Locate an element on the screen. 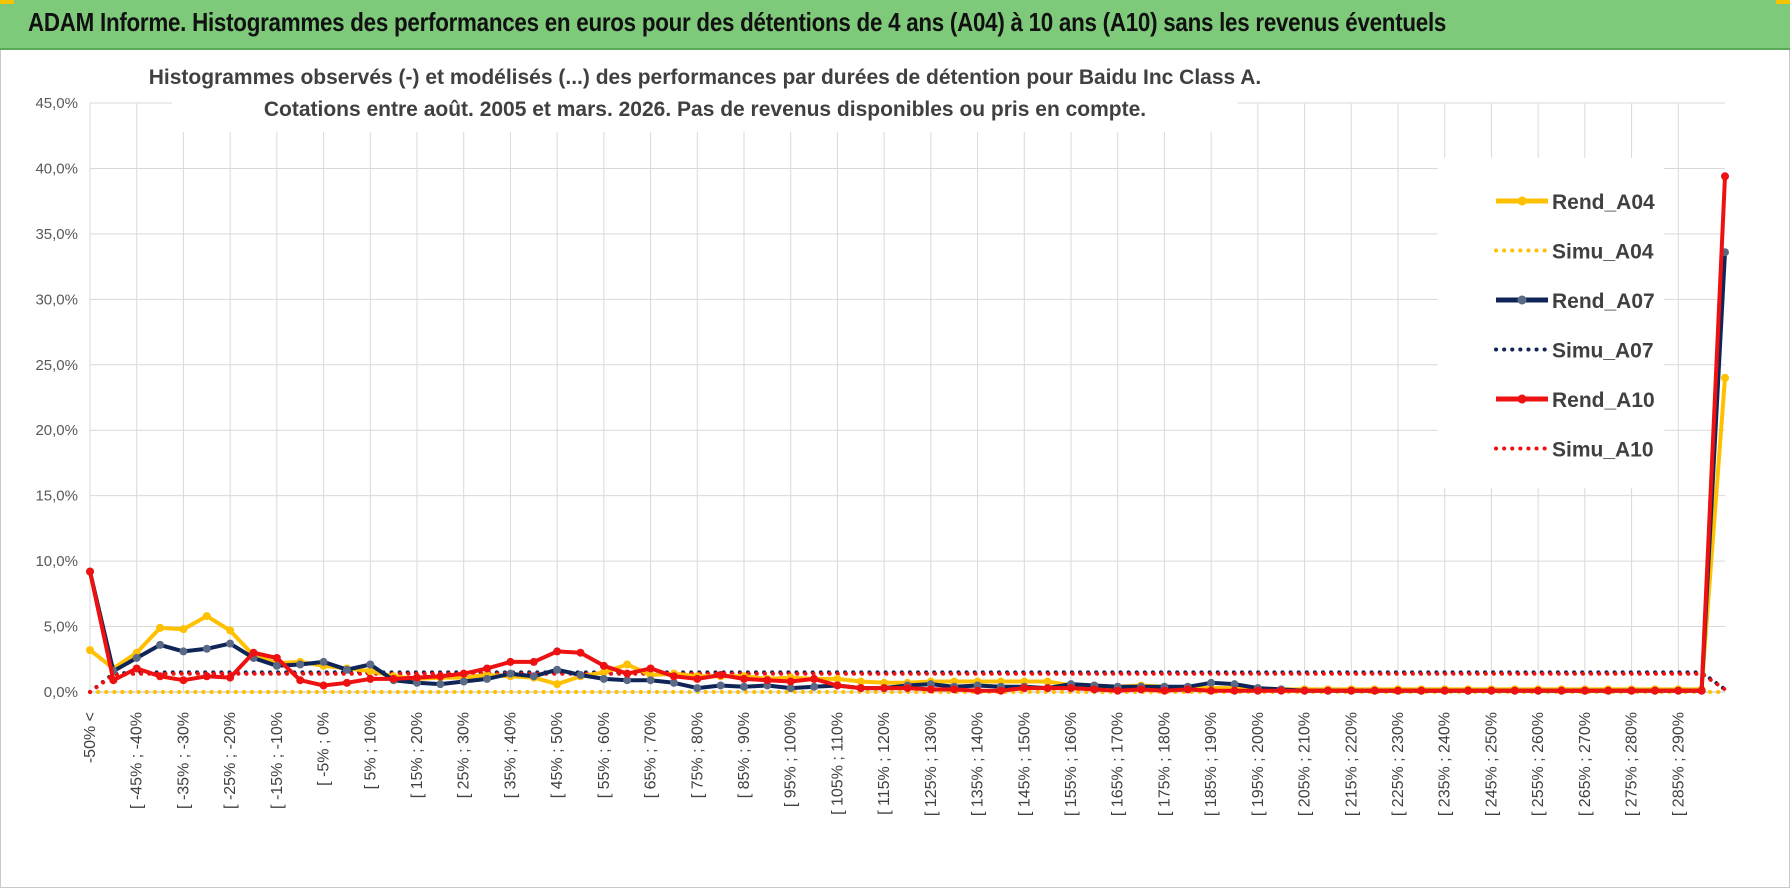  y-tick-label: 30,0% is located at coordinates (56, 299).